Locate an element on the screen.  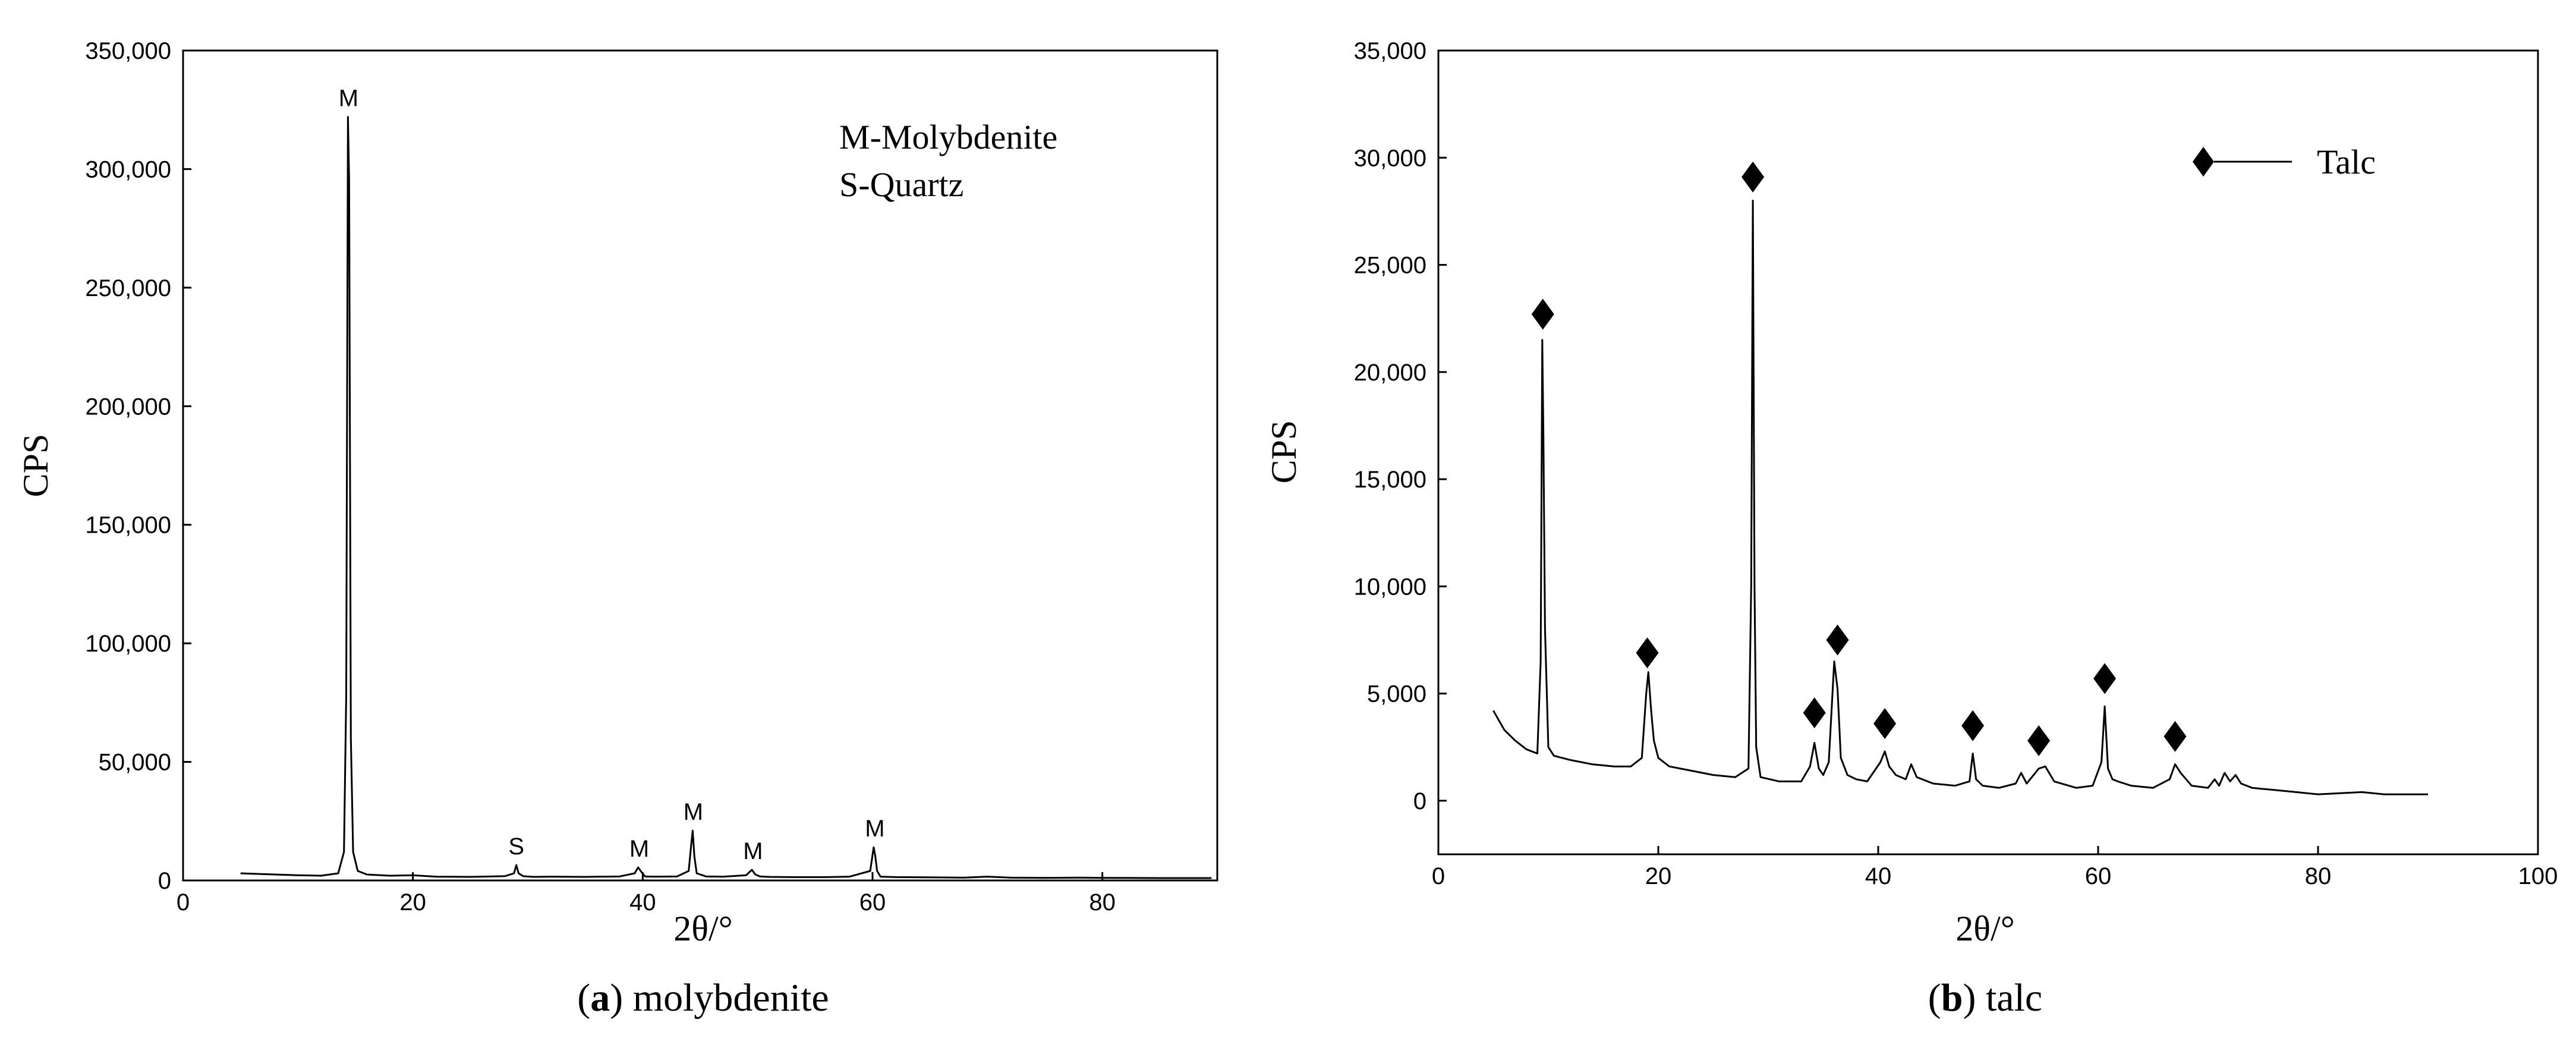
caption-letter: a is located at coordinates (600, 998).